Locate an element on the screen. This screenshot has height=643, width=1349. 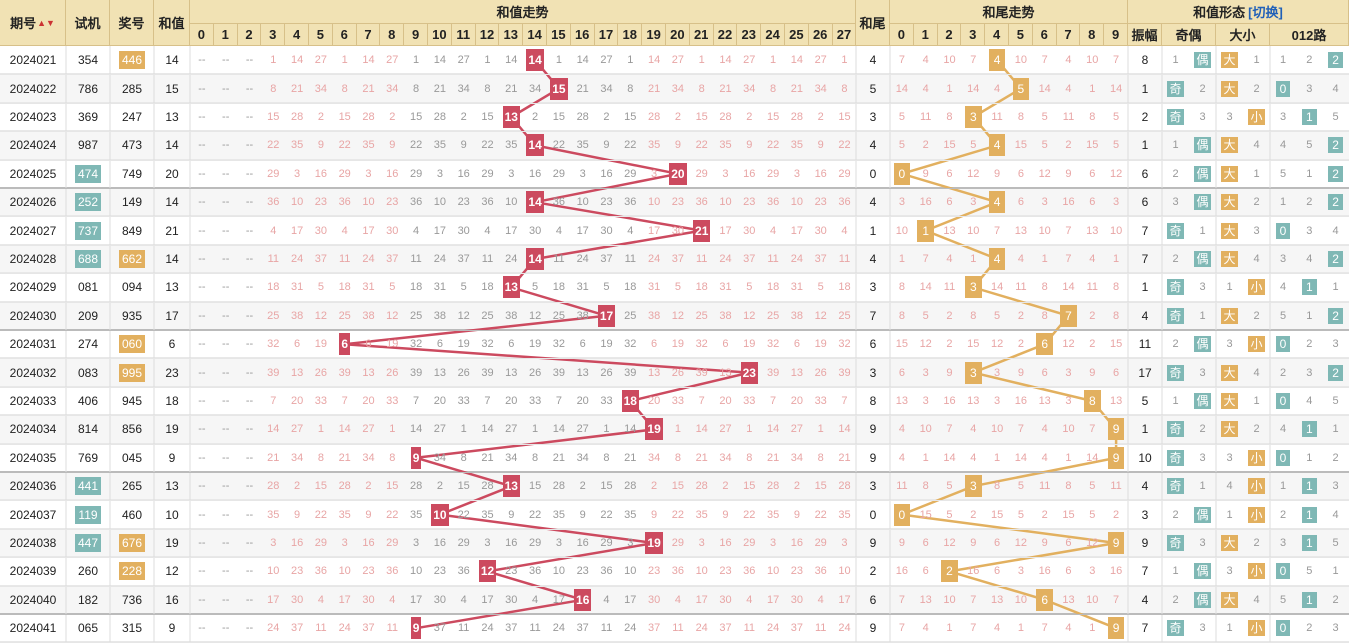
sum-trend-miss: 33 is located at coordinates (321, 400).